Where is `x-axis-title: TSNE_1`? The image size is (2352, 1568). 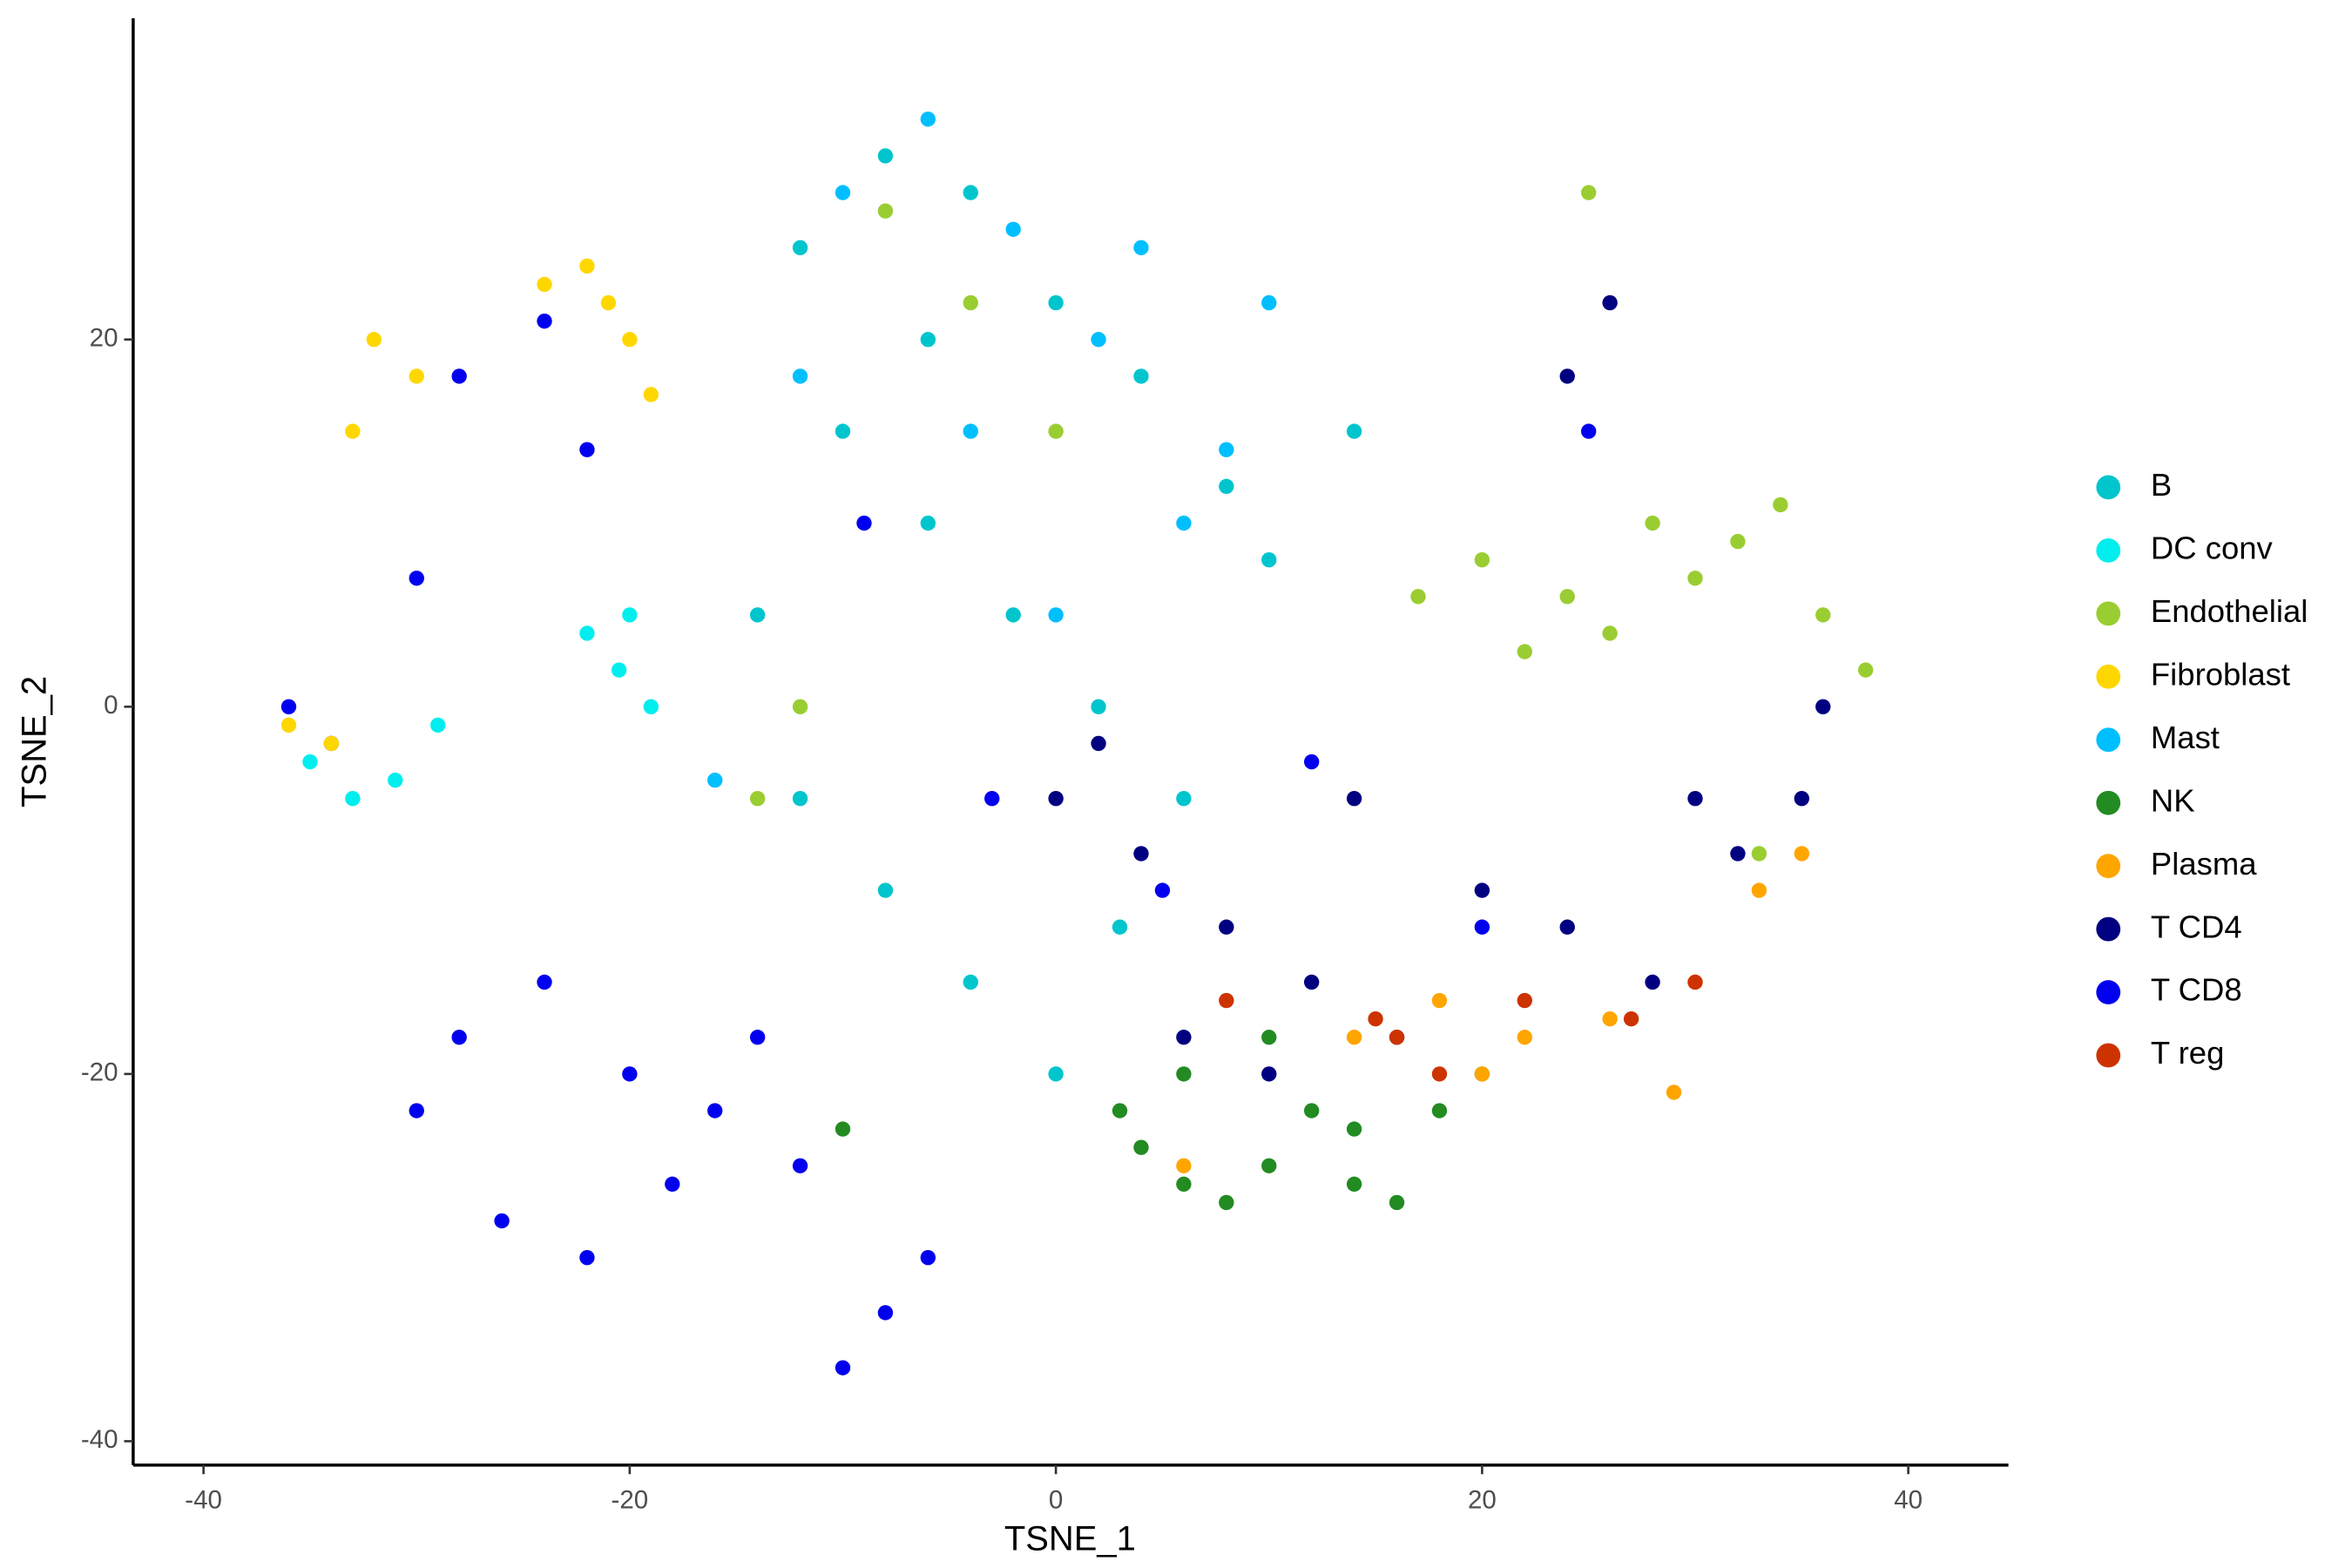 x-axis-title: TSNE_1 is located at coordinates (1070, 1538).